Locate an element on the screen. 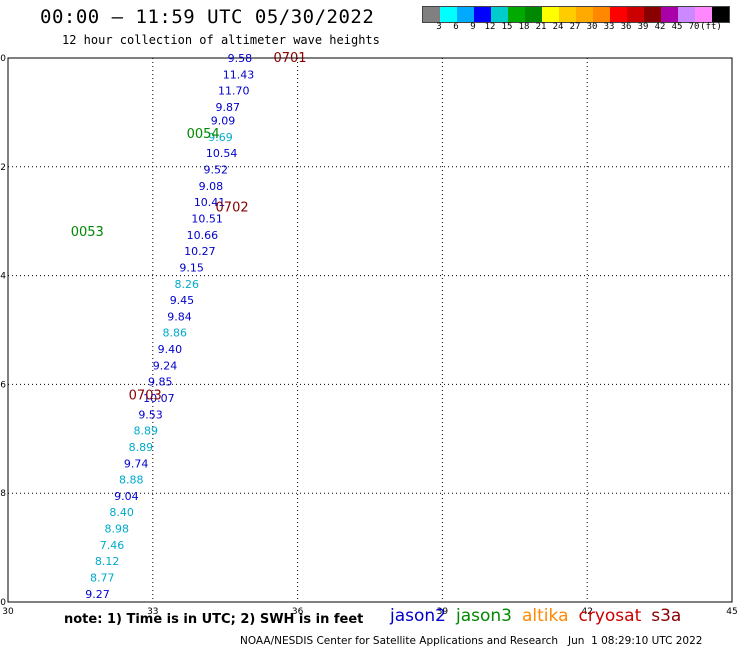 This screenshot has width=740, height=650. wave-height-label: 9.15 is located at coordinates (191, 267).